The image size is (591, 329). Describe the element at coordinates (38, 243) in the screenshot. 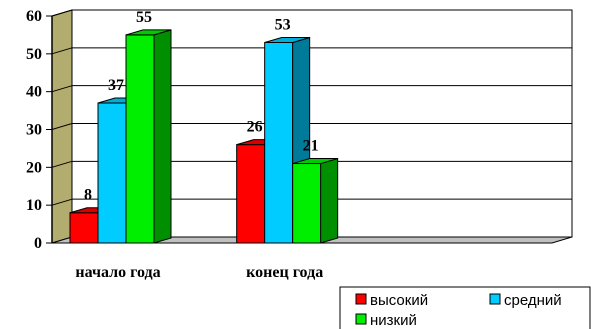

I see `y-tick-label: 0` at that location.